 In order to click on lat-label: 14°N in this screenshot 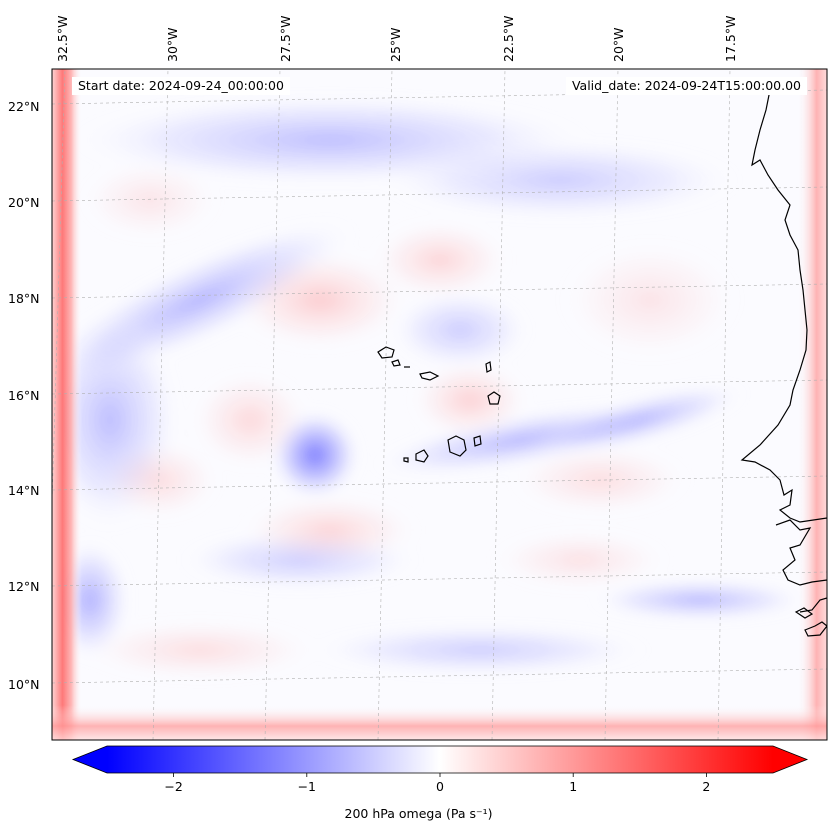, I will do `click(24, 490)`.